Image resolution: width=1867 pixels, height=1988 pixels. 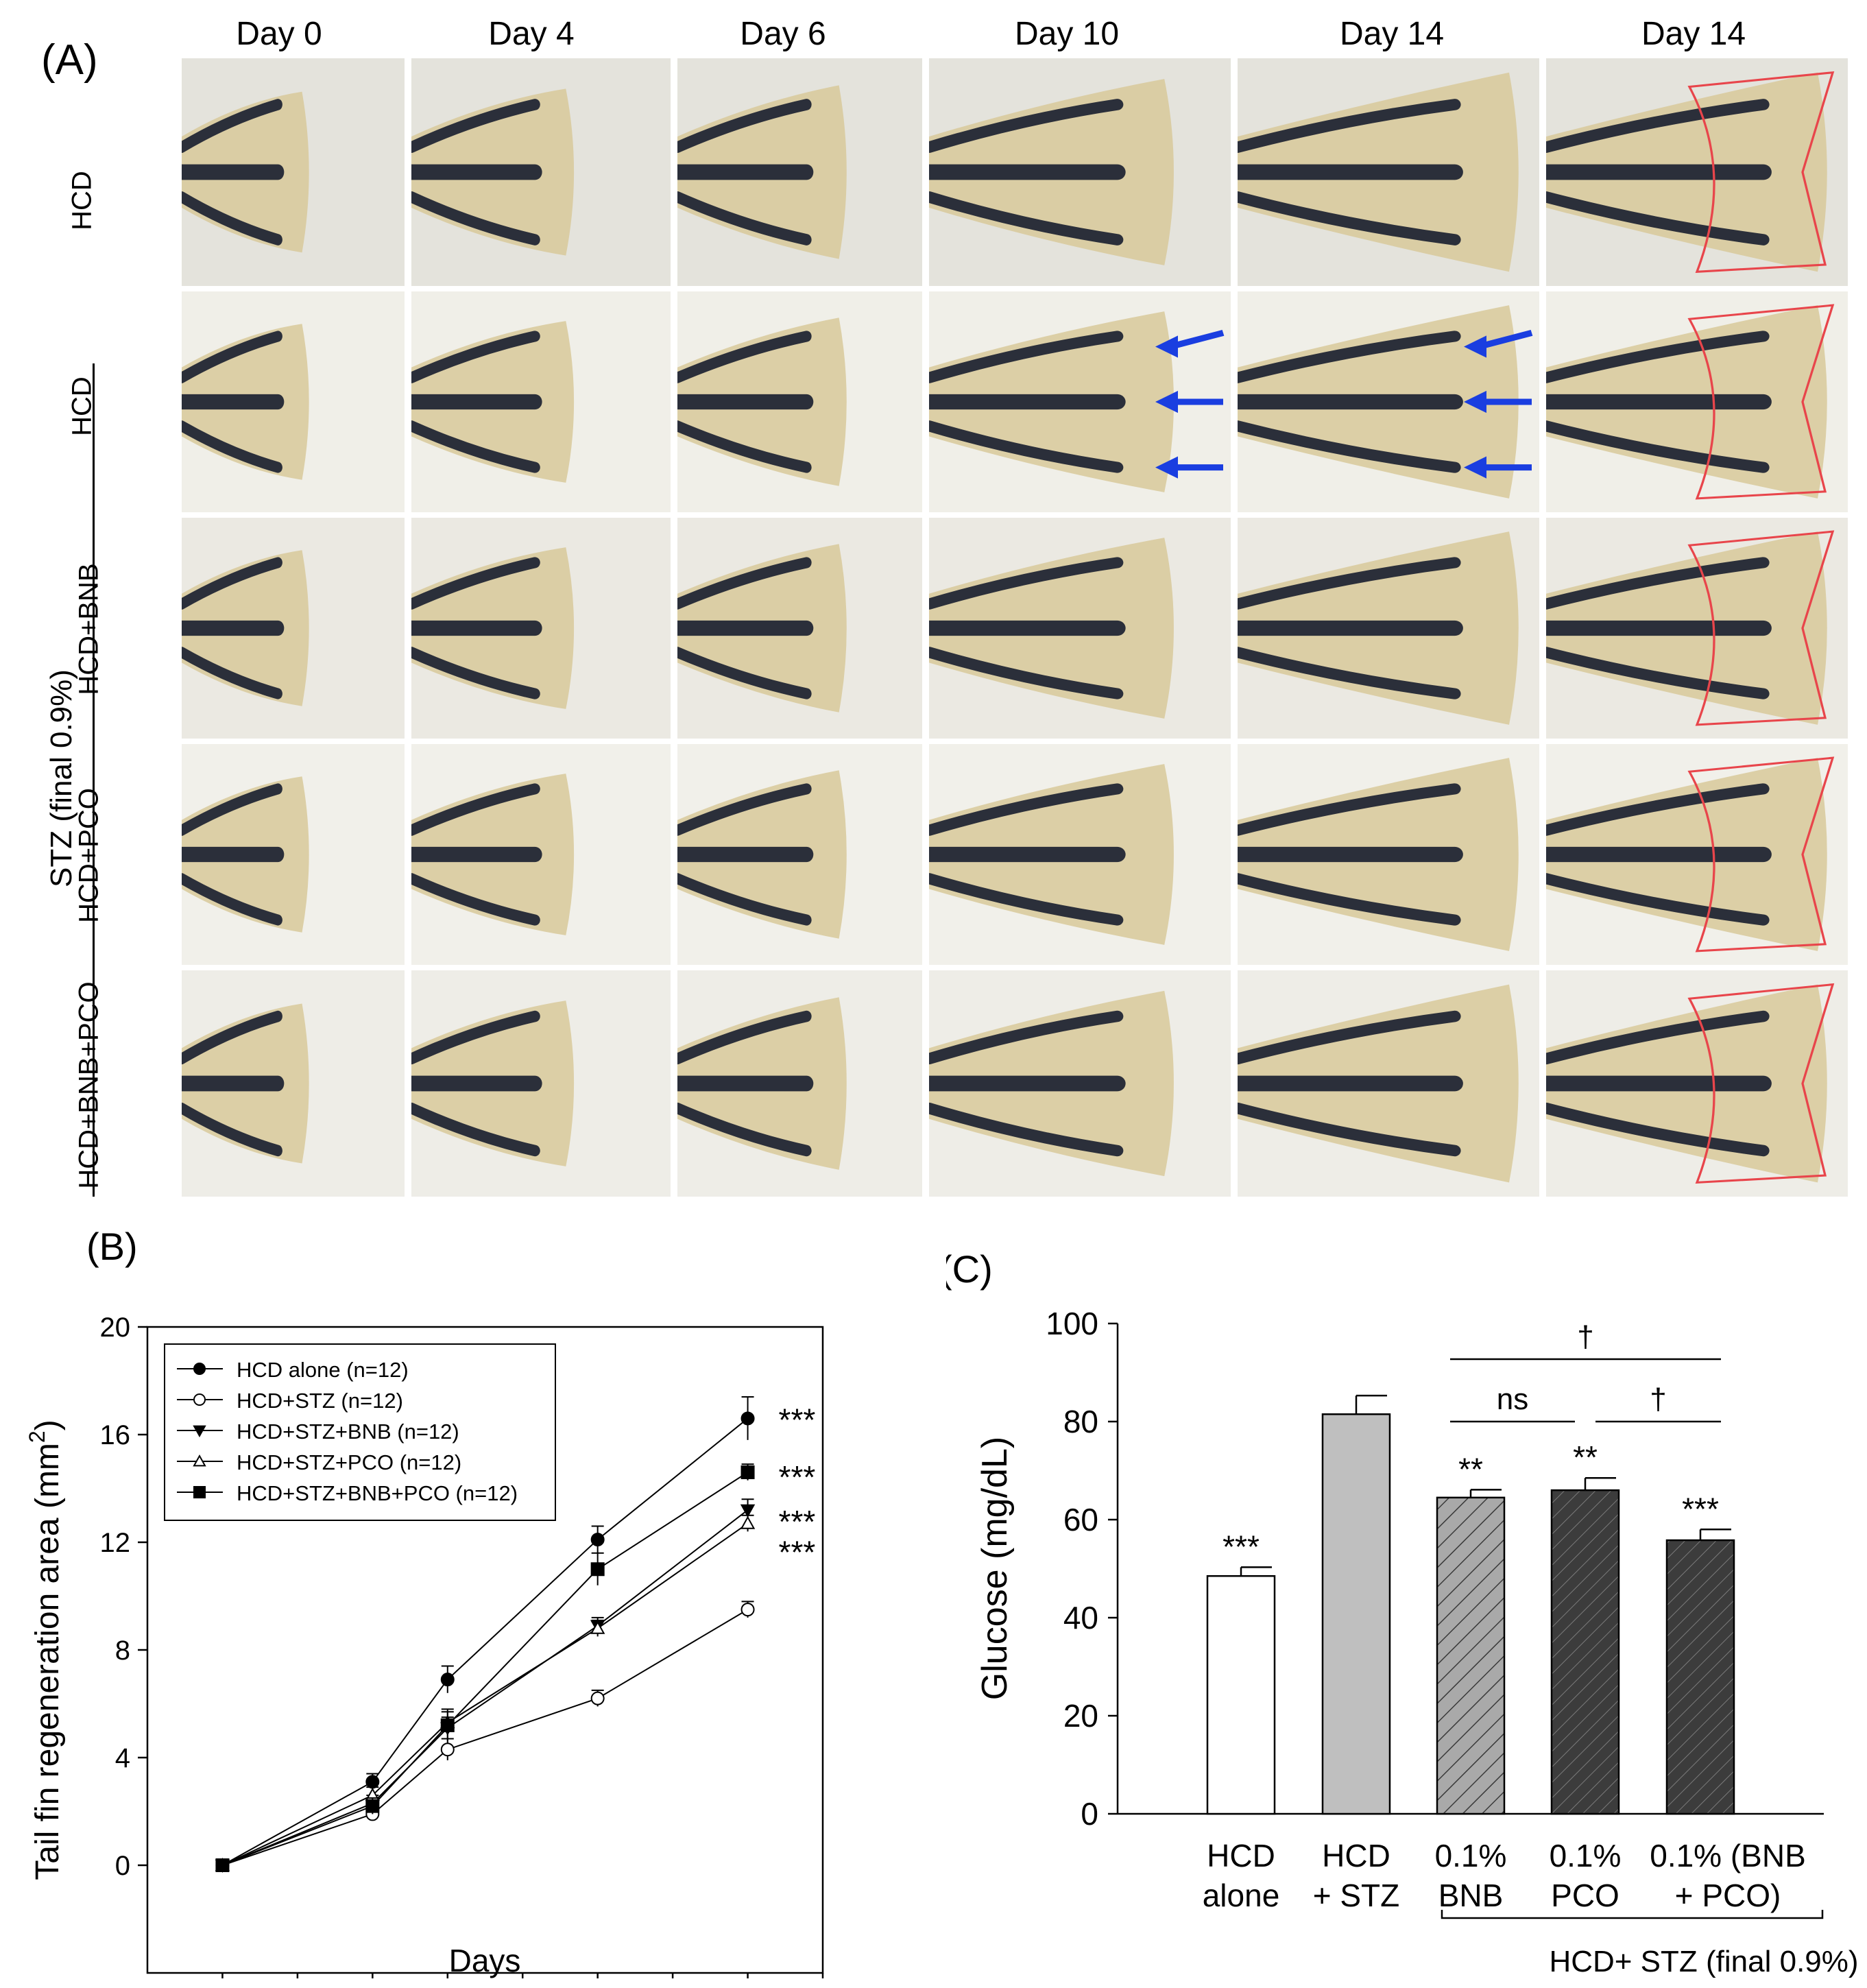 What do you see at coordinates (1080, 1716) in the screenshot?
I see `chart-c-ytick-label: 20` at bounding box center [1080, 1716].